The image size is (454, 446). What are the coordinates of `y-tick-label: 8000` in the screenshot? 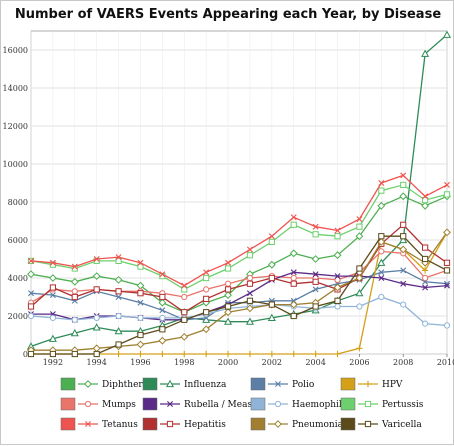 It's located at (18, 202).